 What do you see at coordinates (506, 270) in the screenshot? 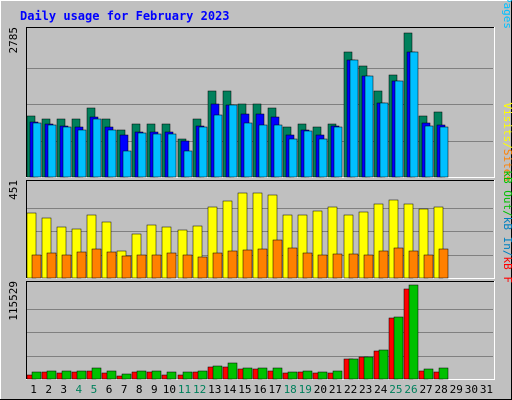
I see `legend-entry-kbf: kB F` at bounding box center [506, 270].